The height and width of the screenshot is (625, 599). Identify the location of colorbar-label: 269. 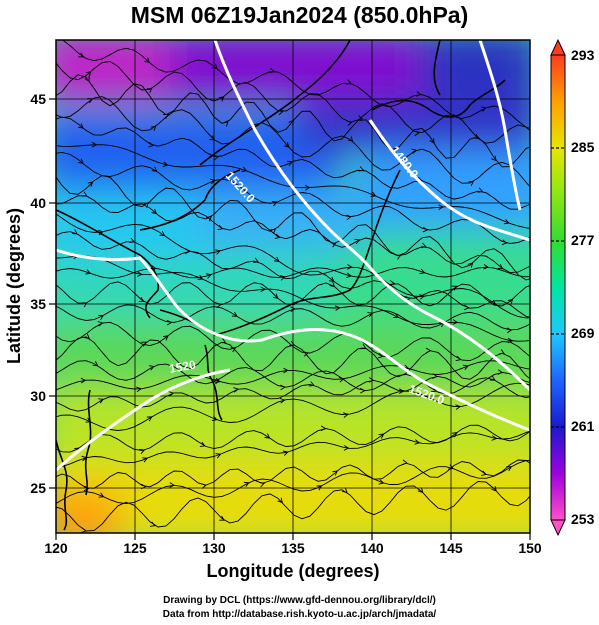
(583, 333).